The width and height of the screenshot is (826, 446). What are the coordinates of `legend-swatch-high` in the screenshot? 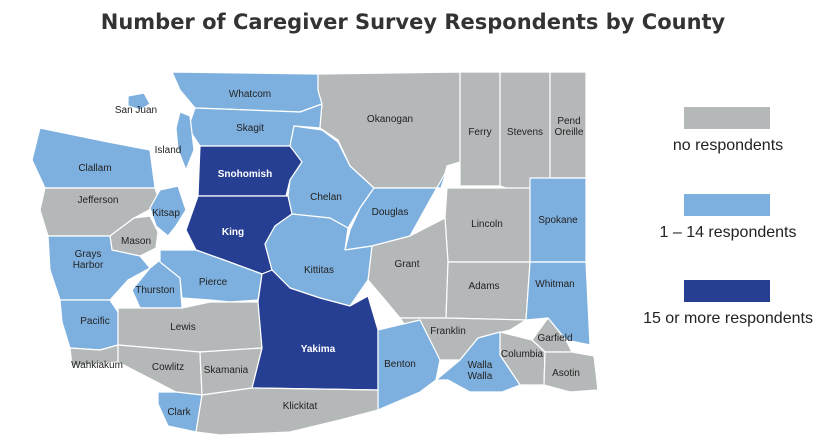 It's located at (727, 291).